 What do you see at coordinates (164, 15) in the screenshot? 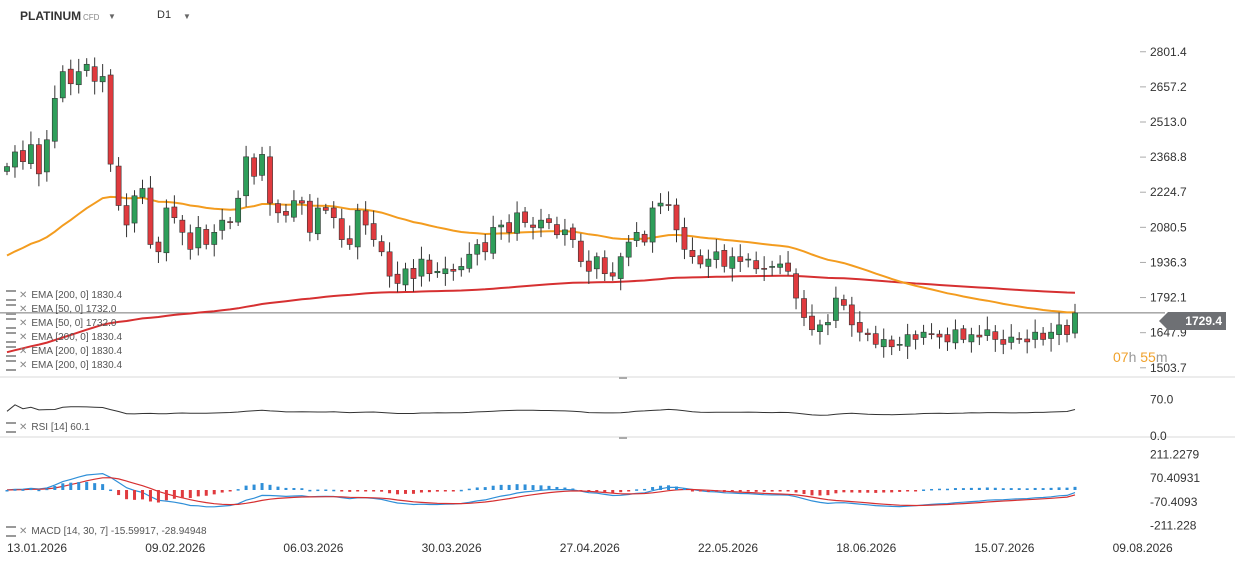
I see `timeframe-selector: D1` at bounding box center [164, 15].